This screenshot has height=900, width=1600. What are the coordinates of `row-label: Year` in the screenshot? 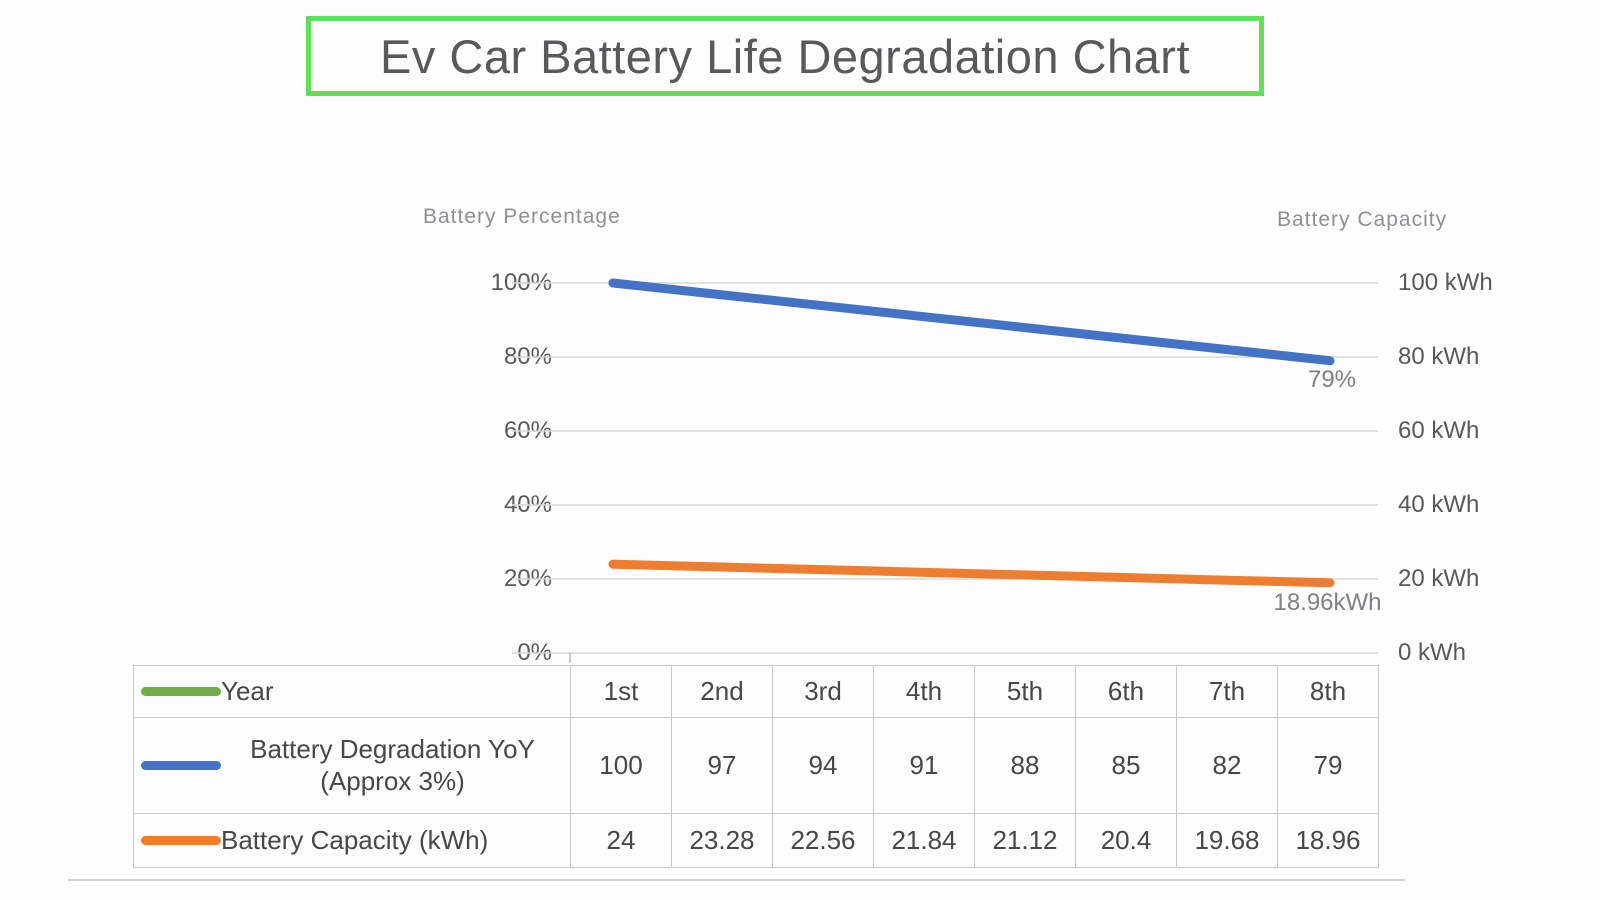 It's located at (247, 690).